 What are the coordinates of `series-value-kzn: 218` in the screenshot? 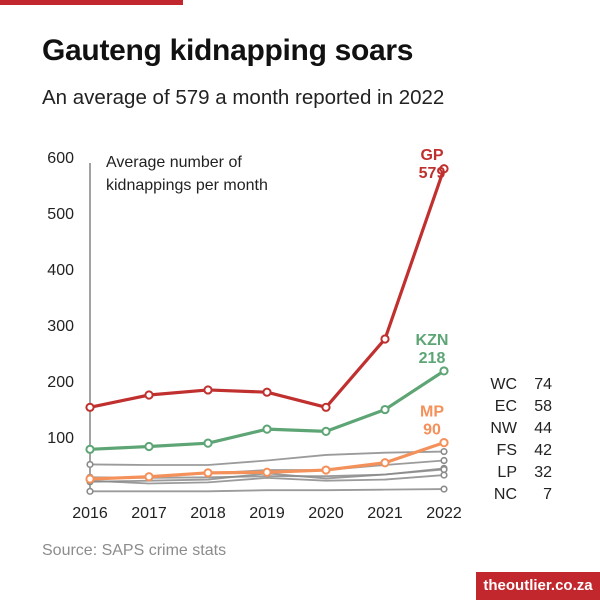 It's located at (432, 358).